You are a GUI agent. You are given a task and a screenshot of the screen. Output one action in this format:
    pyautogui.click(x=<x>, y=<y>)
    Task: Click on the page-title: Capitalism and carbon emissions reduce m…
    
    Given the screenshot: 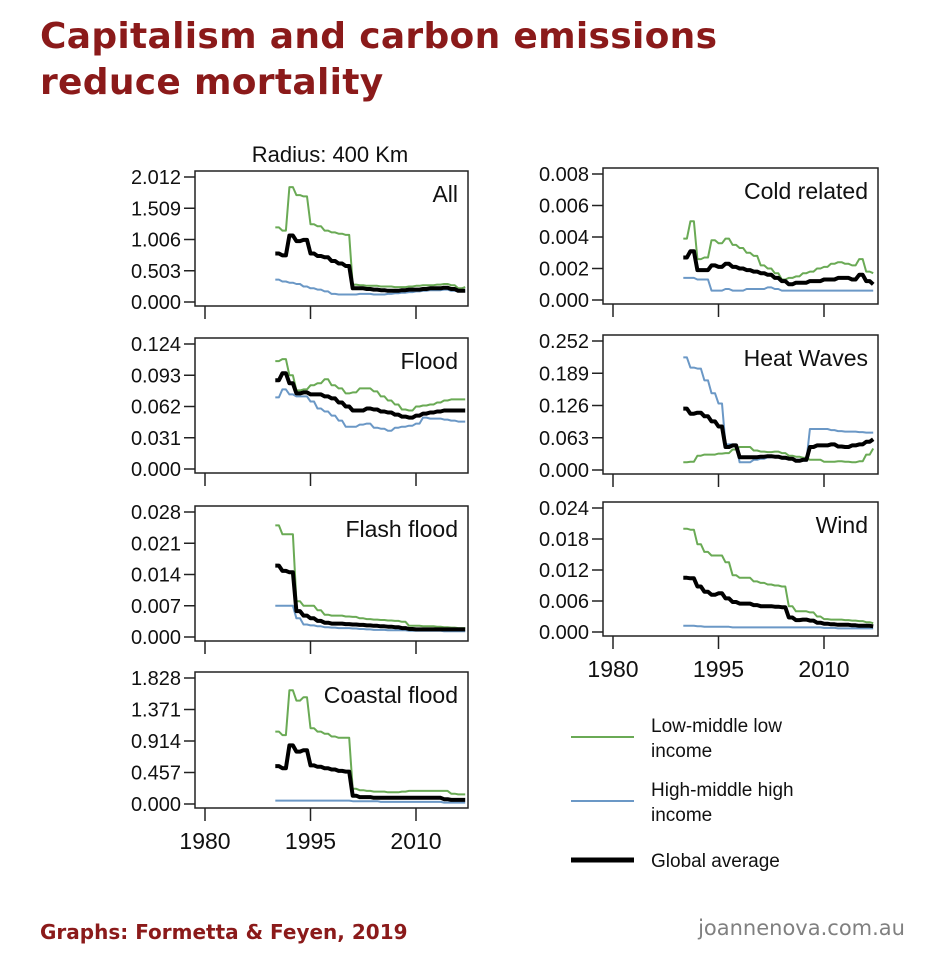 What is the action you would take?
    pyautogui.click(x=470, y=60)
    